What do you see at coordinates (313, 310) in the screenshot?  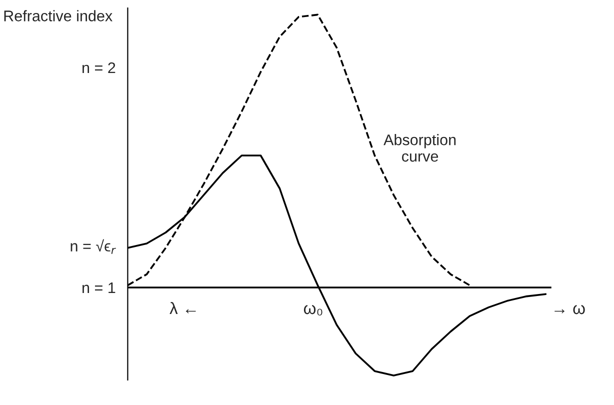 I see `annotation: ω₀` at bounding box center [313, 310].